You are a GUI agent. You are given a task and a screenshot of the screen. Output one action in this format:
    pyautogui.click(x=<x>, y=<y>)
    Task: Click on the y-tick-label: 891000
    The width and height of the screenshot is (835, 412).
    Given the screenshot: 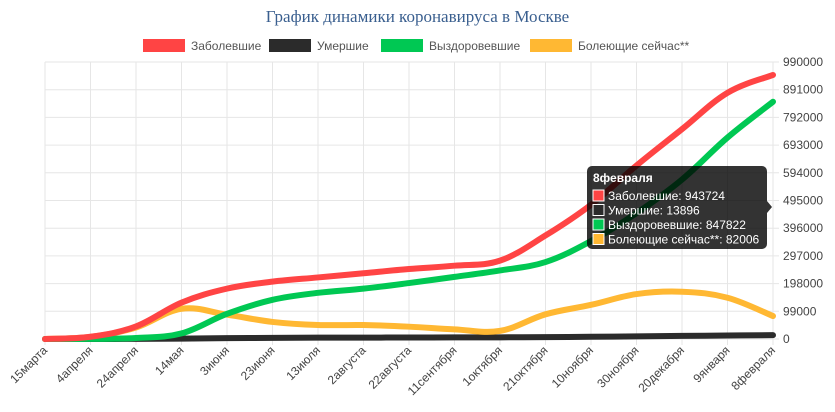 What is the action you would take?
    pyautogui.click(x=803, y=90)
    